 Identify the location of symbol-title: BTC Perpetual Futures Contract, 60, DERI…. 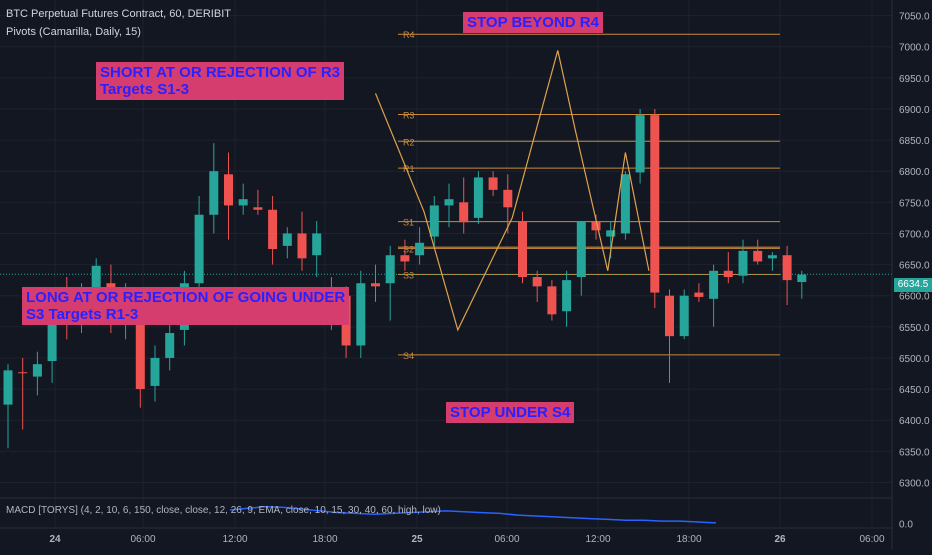
(118, 14).